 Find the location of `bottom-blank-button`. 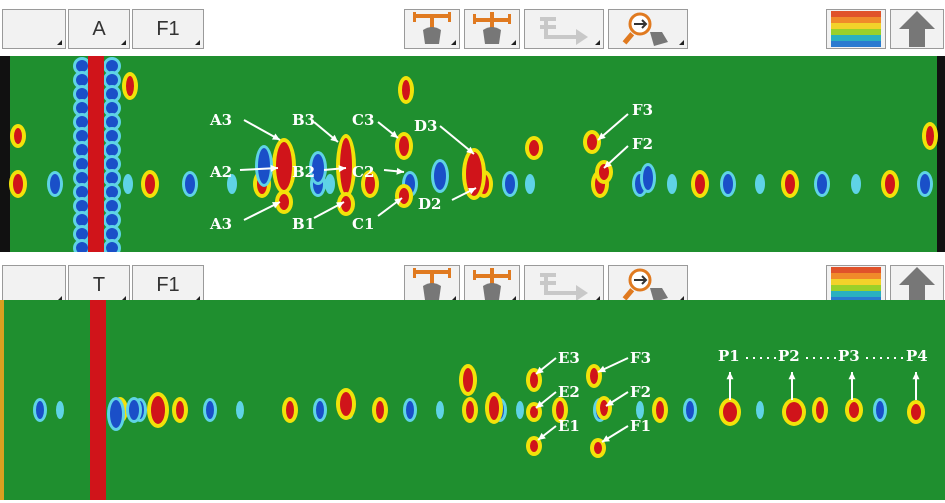

bottom-blank-button is located at coordinates (34, 285).